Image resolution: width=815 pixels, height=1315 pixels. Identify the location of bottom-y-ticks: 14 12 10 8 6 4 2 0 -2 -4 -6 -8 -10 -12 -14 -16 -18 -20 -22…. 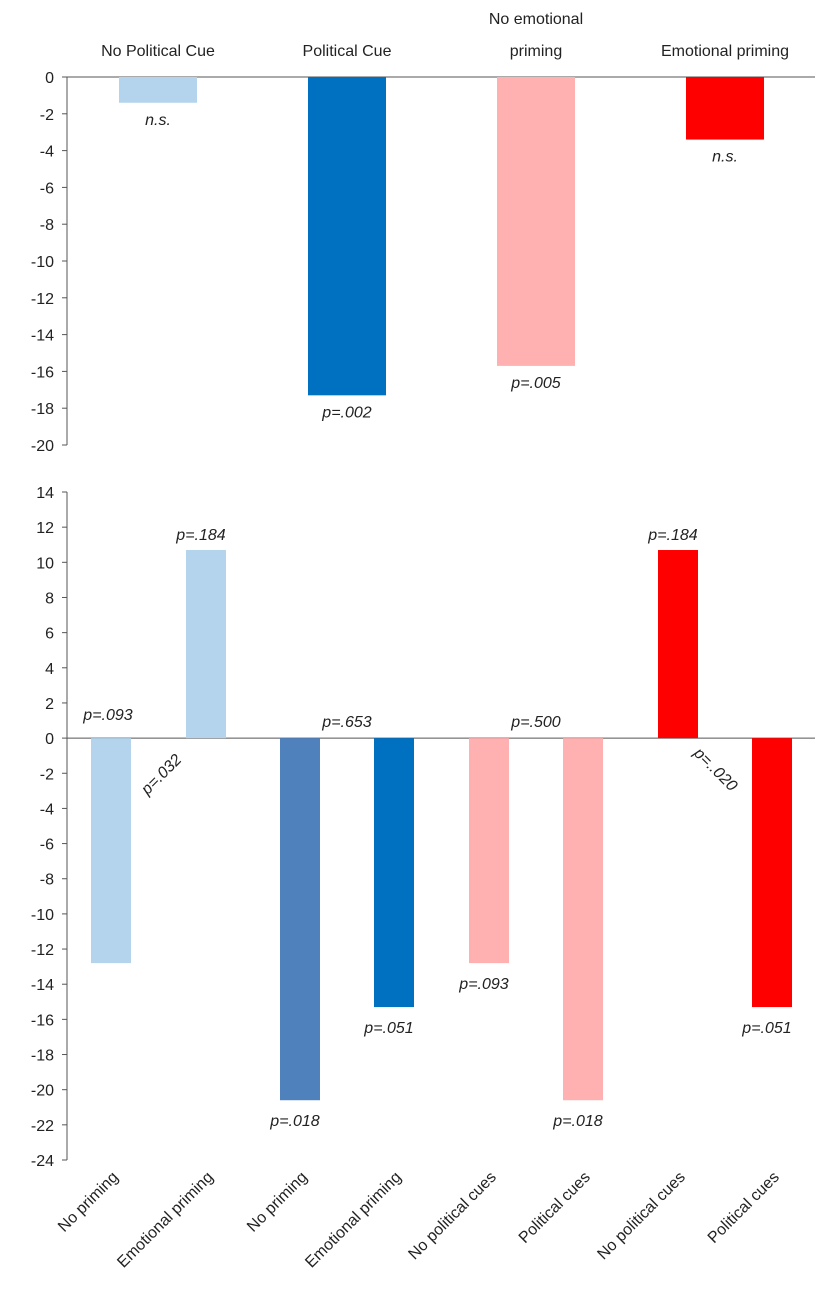
(49, 827).